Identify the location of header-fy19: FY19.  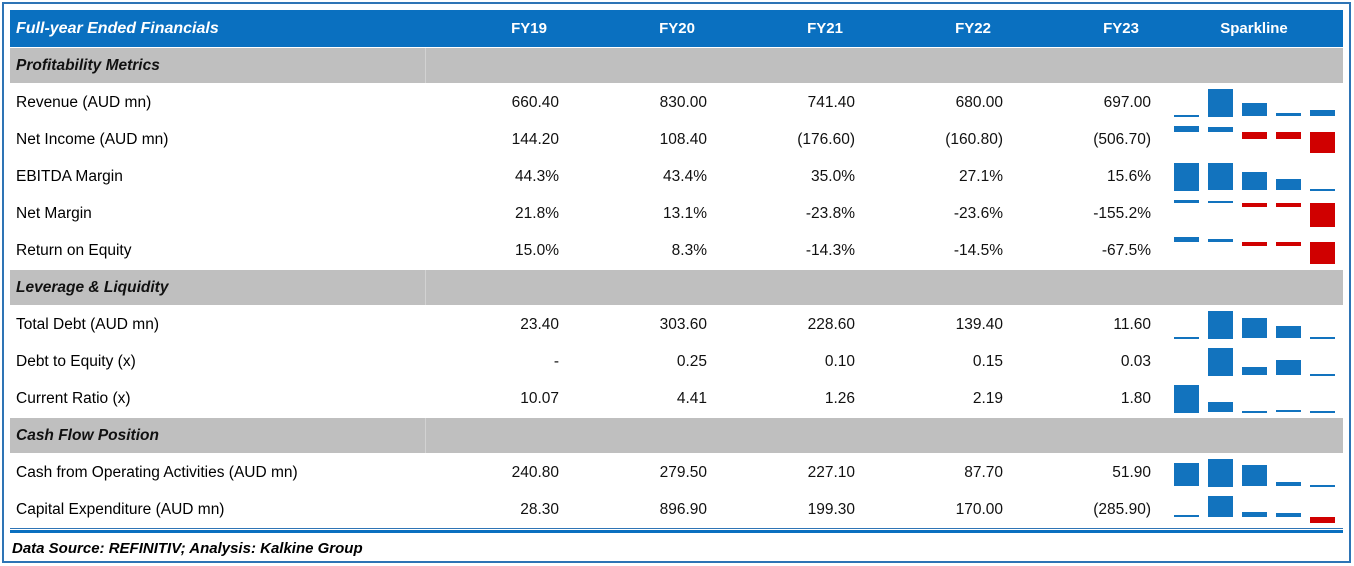
(529, 28).